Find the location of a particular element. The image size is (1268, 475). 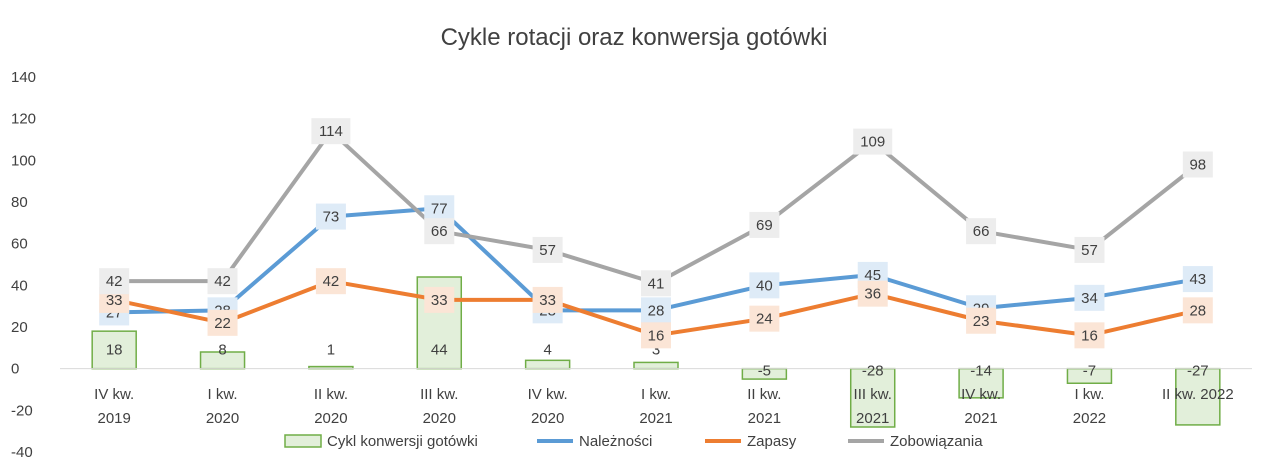

chart-title: Cykle rotacji oraz konwersja gotówki is located at coordinates (634, 37).